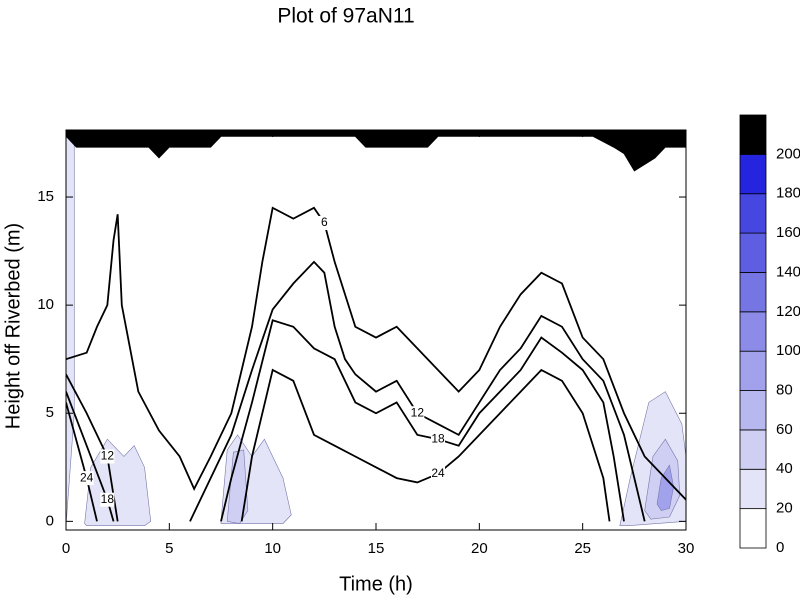  I want to click on x-axis-label: Time (h), so click(376, 584).